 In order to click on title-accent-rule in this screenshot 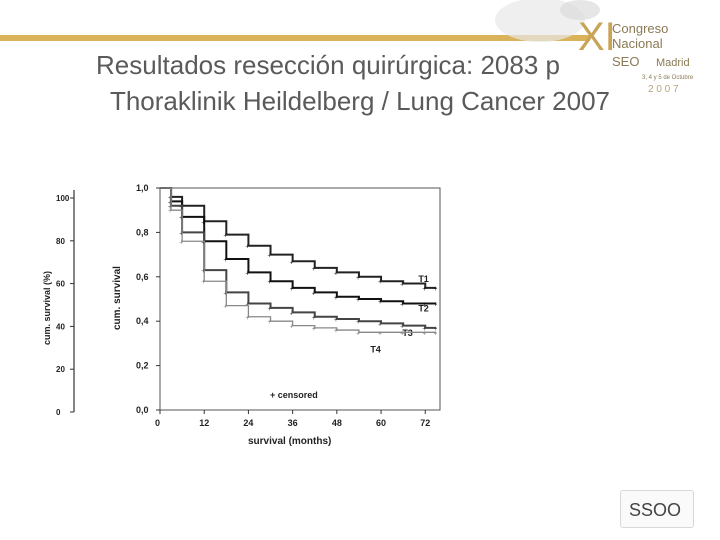, I will do `click(295, 38)`.